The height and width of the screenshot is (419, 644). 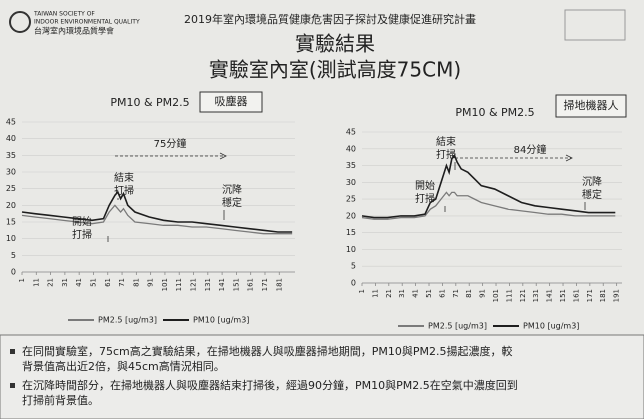 I want to click on note: 打掃前背景值。, so click(x=60, y=400).